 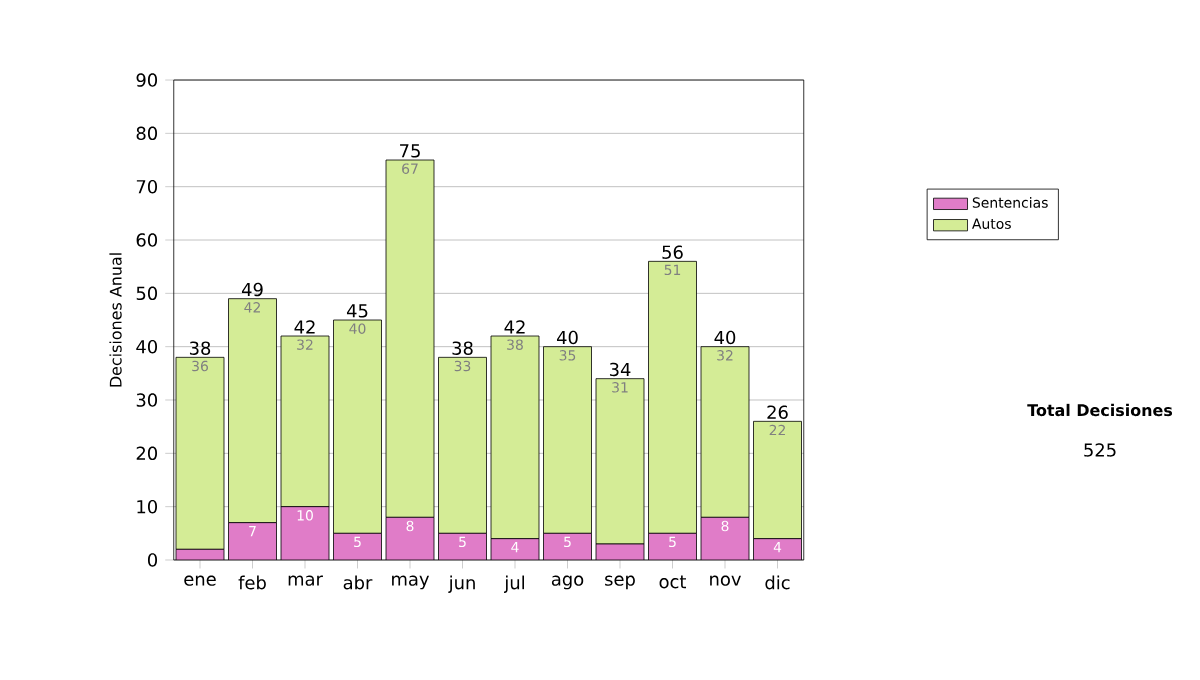 What do you see at coordinates (147, 293) in the screenshot?
I see `y-tick-label: 50` at bounding box center [147, 293].